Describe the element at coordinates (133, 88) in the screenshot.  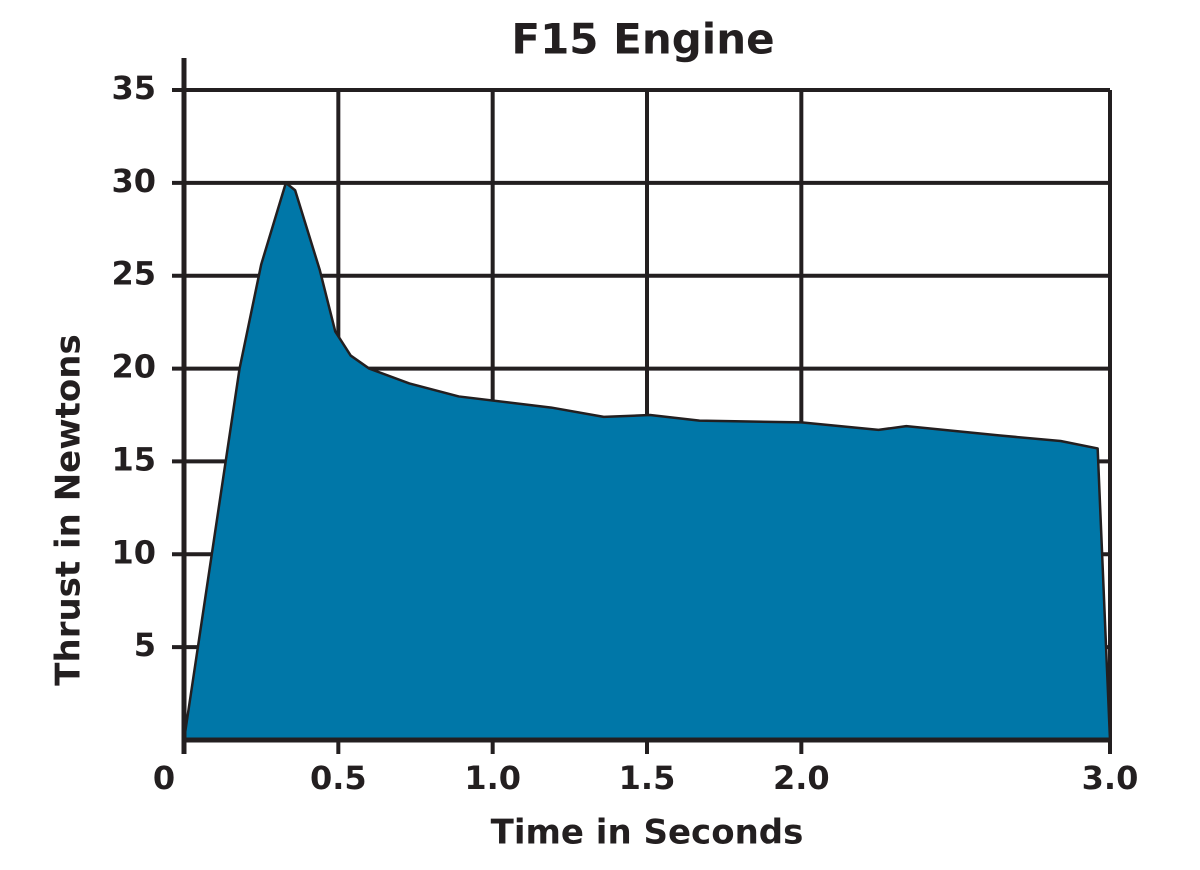
I see `y-tick-label: 35` at that location.